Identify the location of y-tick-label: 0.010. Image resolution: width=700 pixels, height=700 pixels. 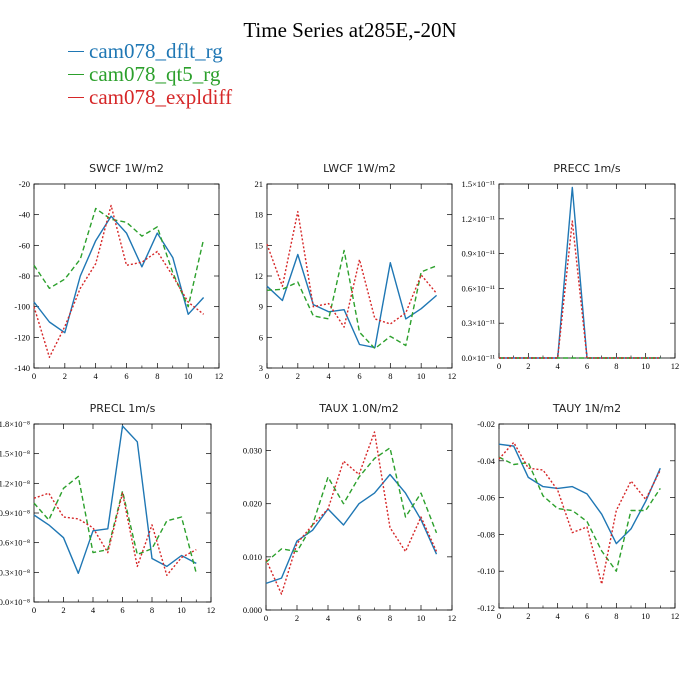
(252, 557).